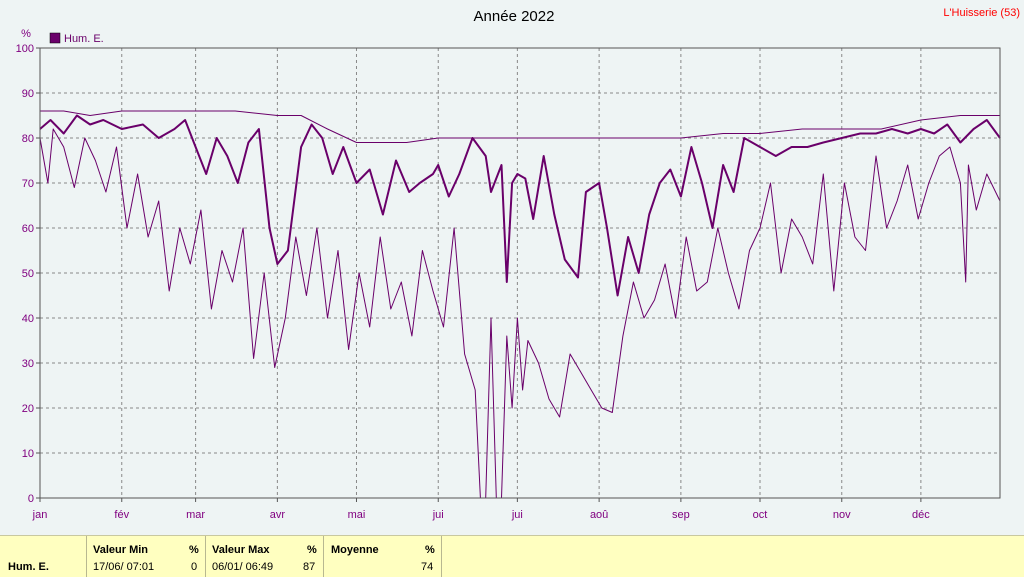 This screenshot has width=1024, height=577. I want to click on x-tick-label: jan, so click(40, 515).